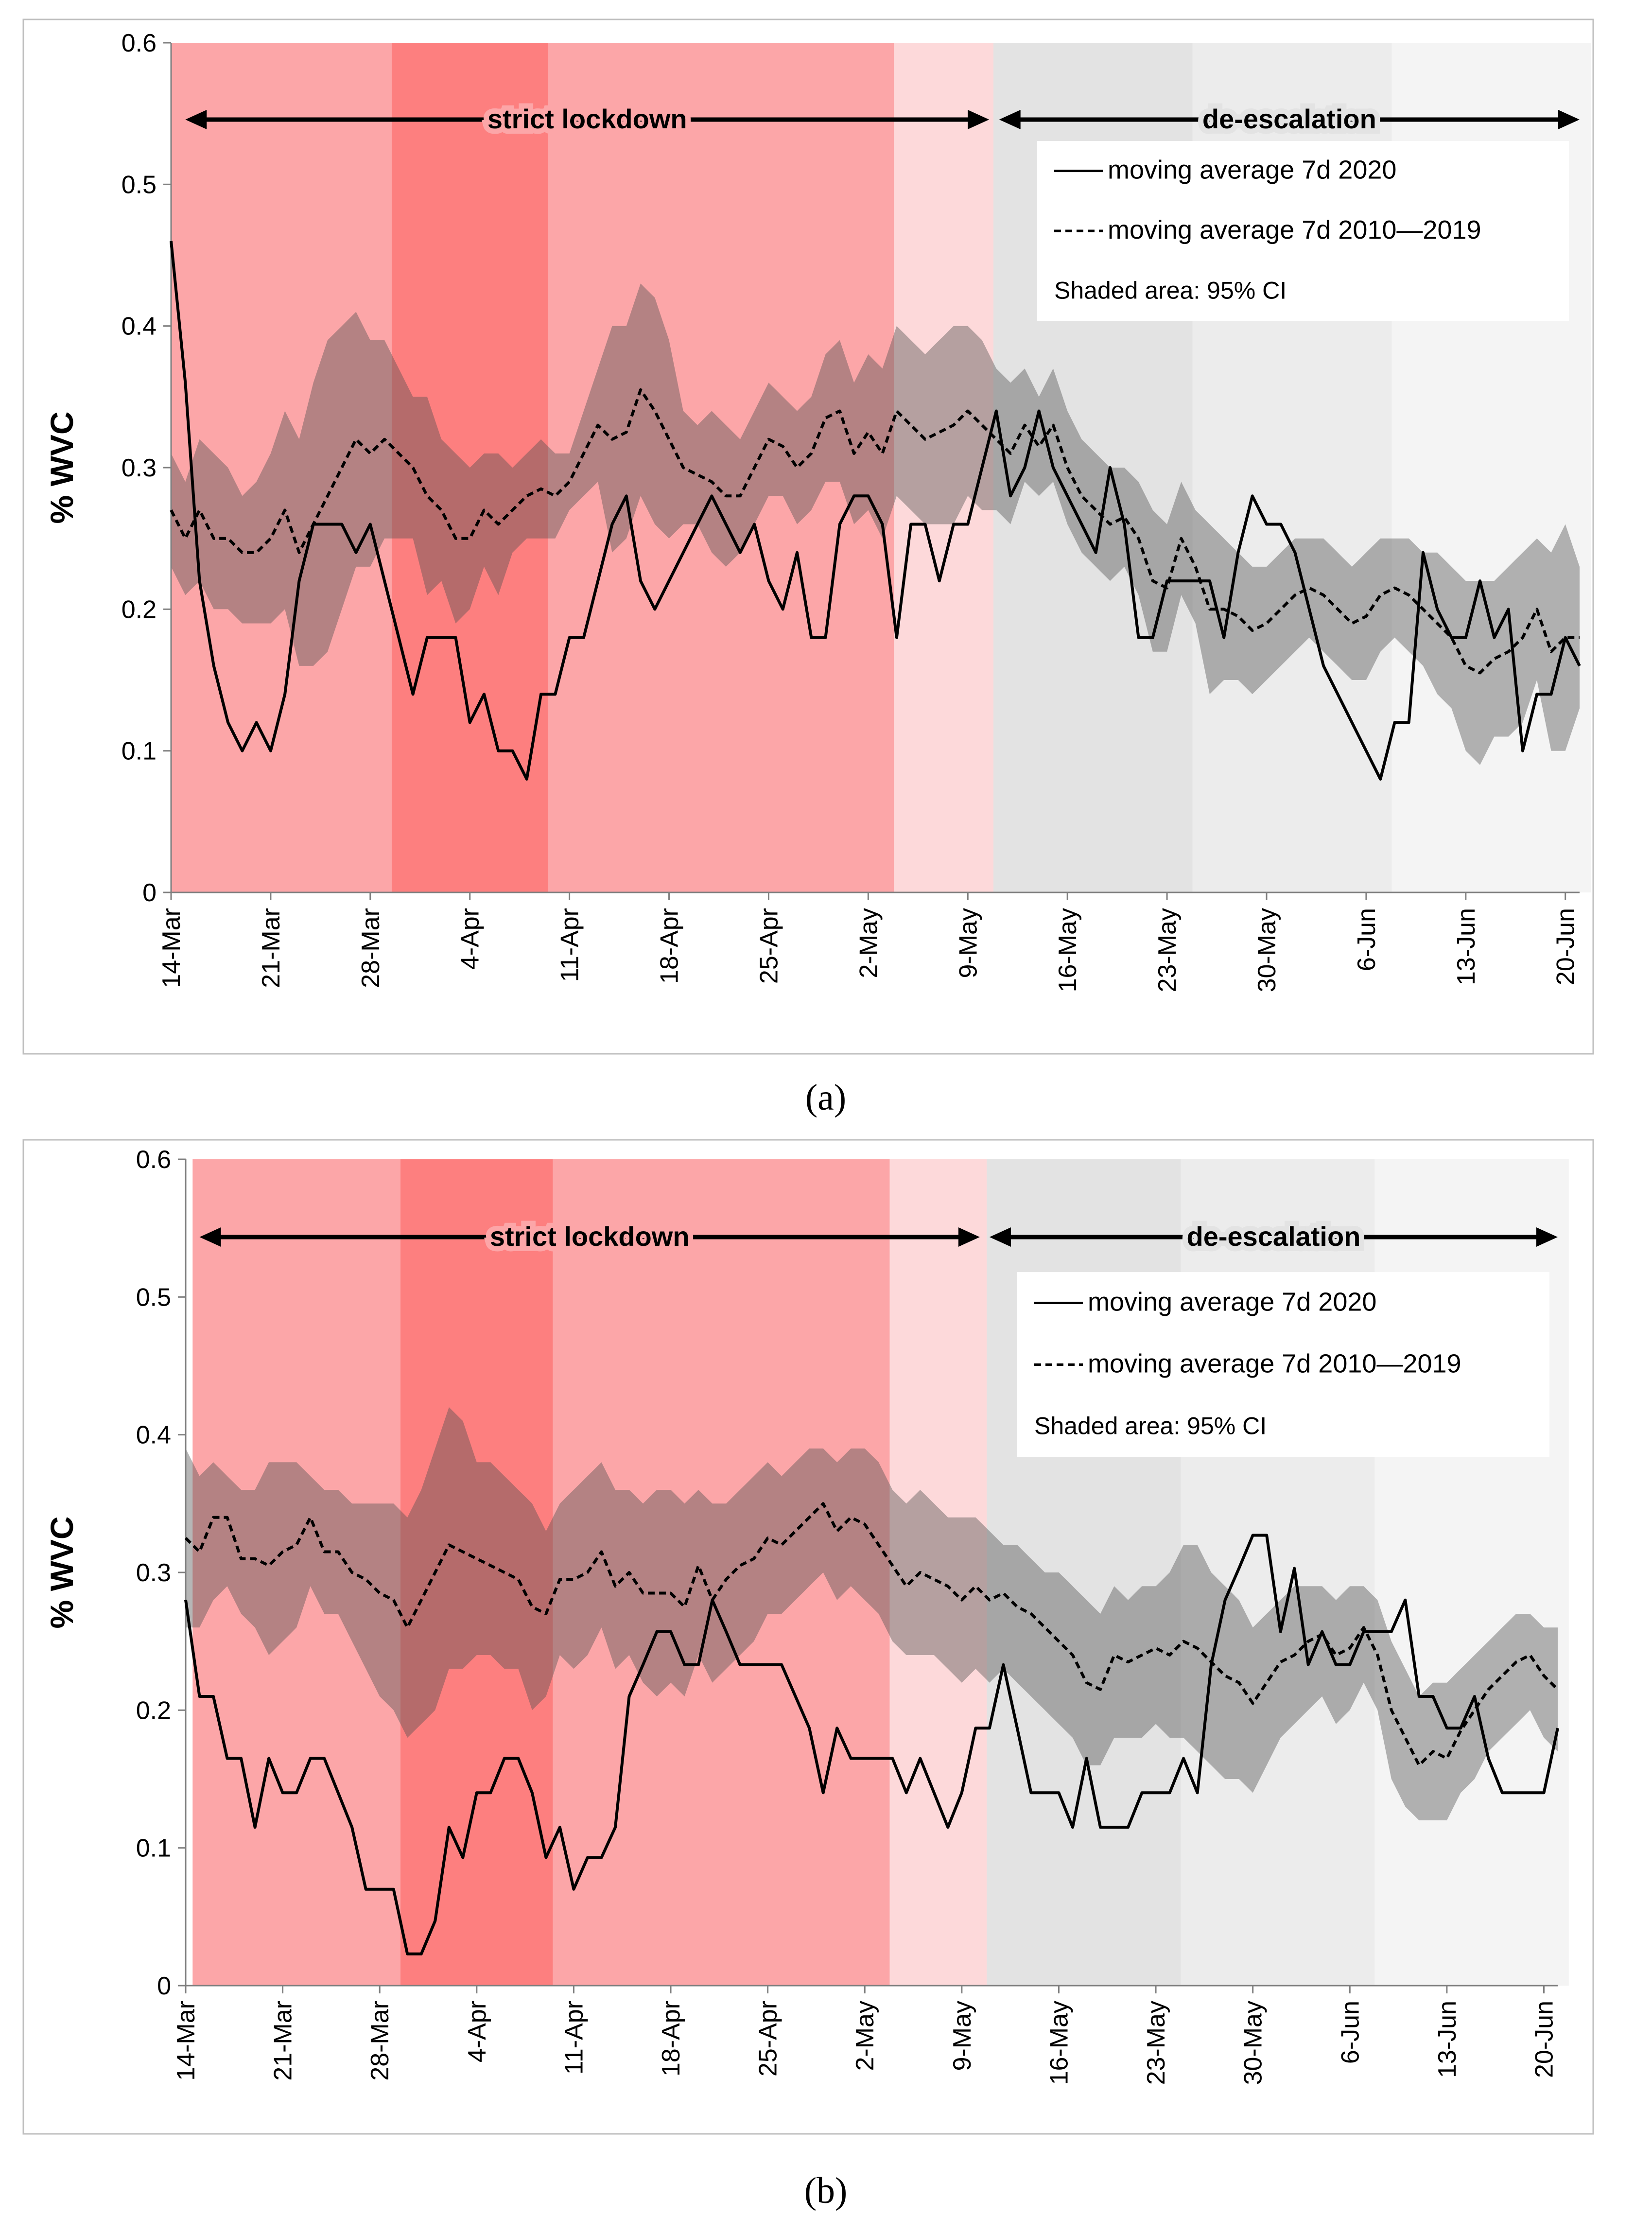  What do you see at coordinates (825, 1097) in the screenshot?
I see `panel-label-a: (a)` at bounding box center [825, 1097].